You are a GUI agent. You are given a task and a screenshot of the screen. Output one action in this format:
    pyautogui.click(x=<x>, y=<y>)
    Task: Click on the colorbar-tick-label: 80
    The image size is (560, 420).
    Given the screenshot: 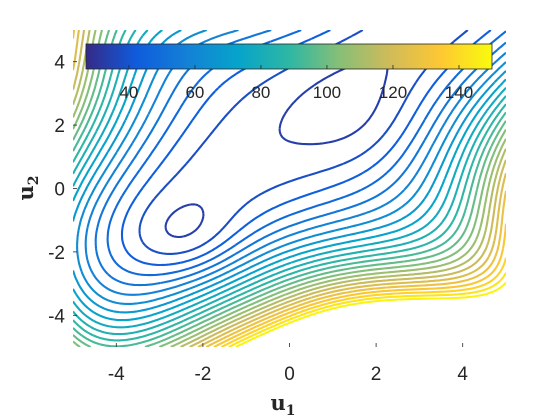 What is the action you would take?
    pyautogui.click(x=260, y=92)
    